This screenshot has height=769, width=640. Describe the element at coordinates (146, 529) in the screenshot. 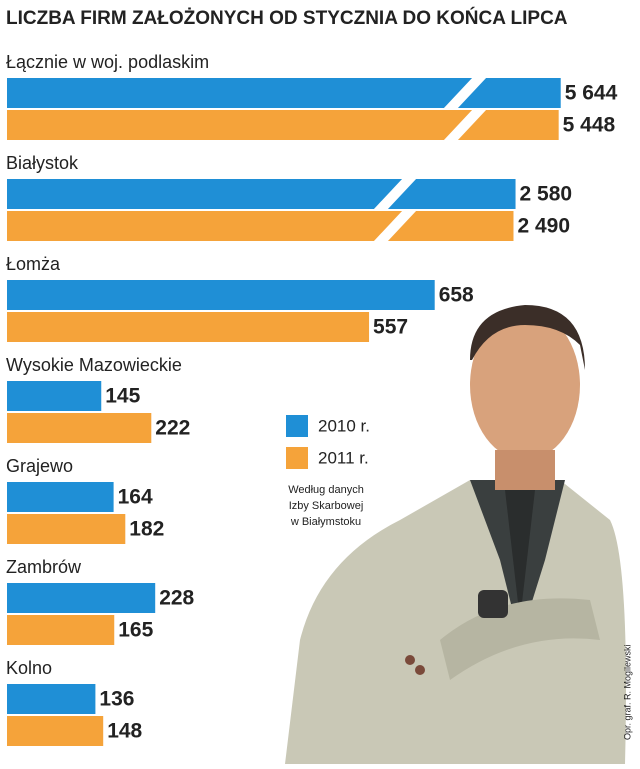

I see `value-label: 182` at that location.